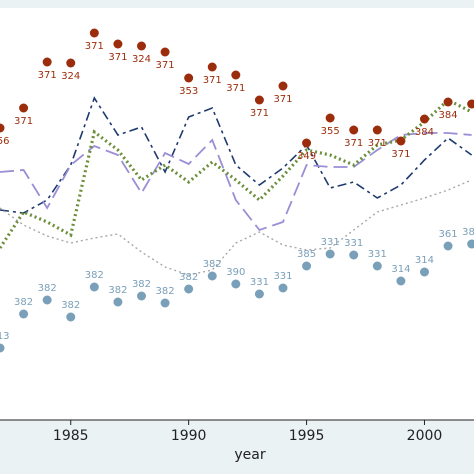 This screenshot has width=474, height=474. Describe the element at coordinates (189, 436) in the screenshot. I see `x-tick-label: 1990` at that location.